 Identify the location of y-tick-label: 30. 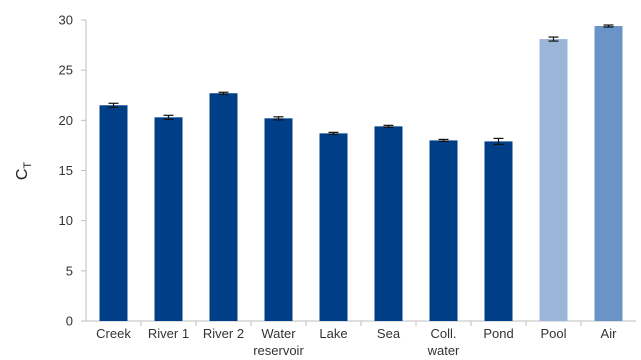
(66, 20).